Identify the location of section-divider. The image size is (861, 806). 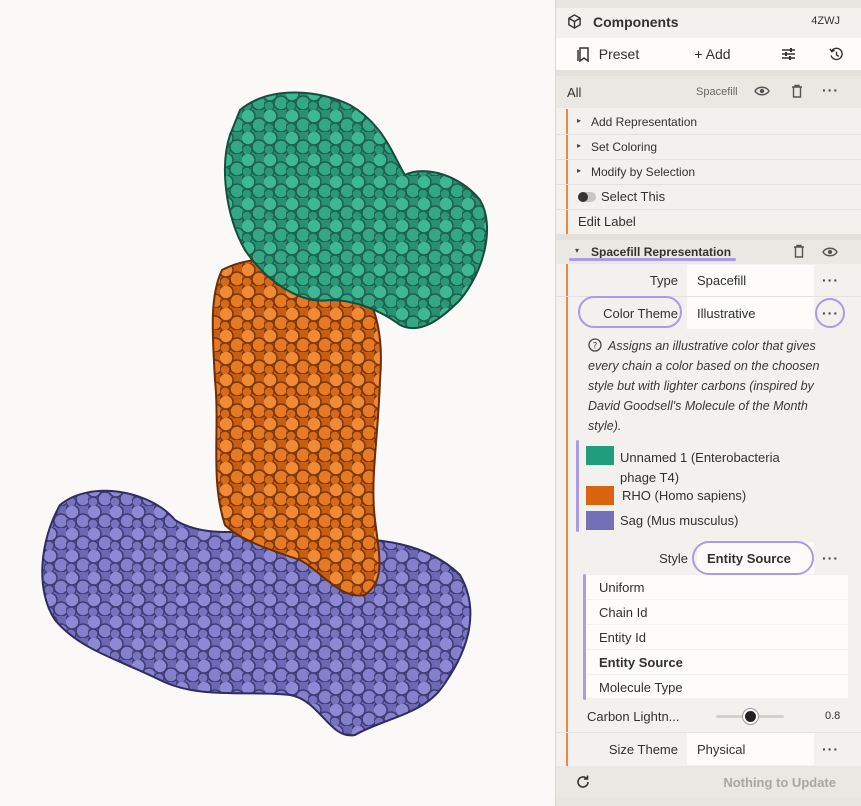
(708, 237).